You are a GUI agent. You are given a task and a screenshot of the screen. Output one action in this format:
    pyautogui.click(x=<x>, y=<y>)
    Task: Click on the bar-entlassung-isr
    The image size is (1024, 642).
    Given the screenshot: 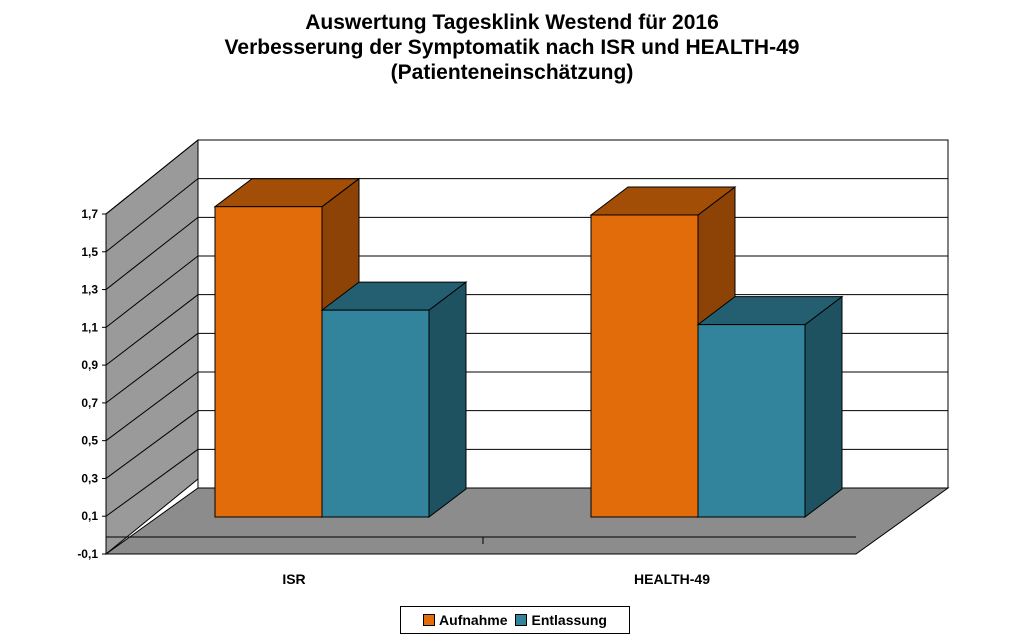 What is the action you would take?
    pyautogui.click(x=394, y=400)
    